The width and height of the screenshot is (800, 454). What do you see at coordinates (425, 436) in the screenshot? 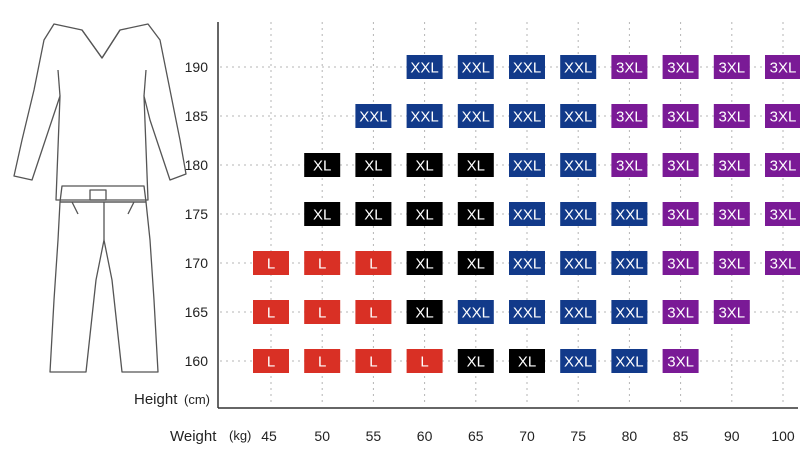
I see `x-tick-label: 60` at bounding box center [425, 436].